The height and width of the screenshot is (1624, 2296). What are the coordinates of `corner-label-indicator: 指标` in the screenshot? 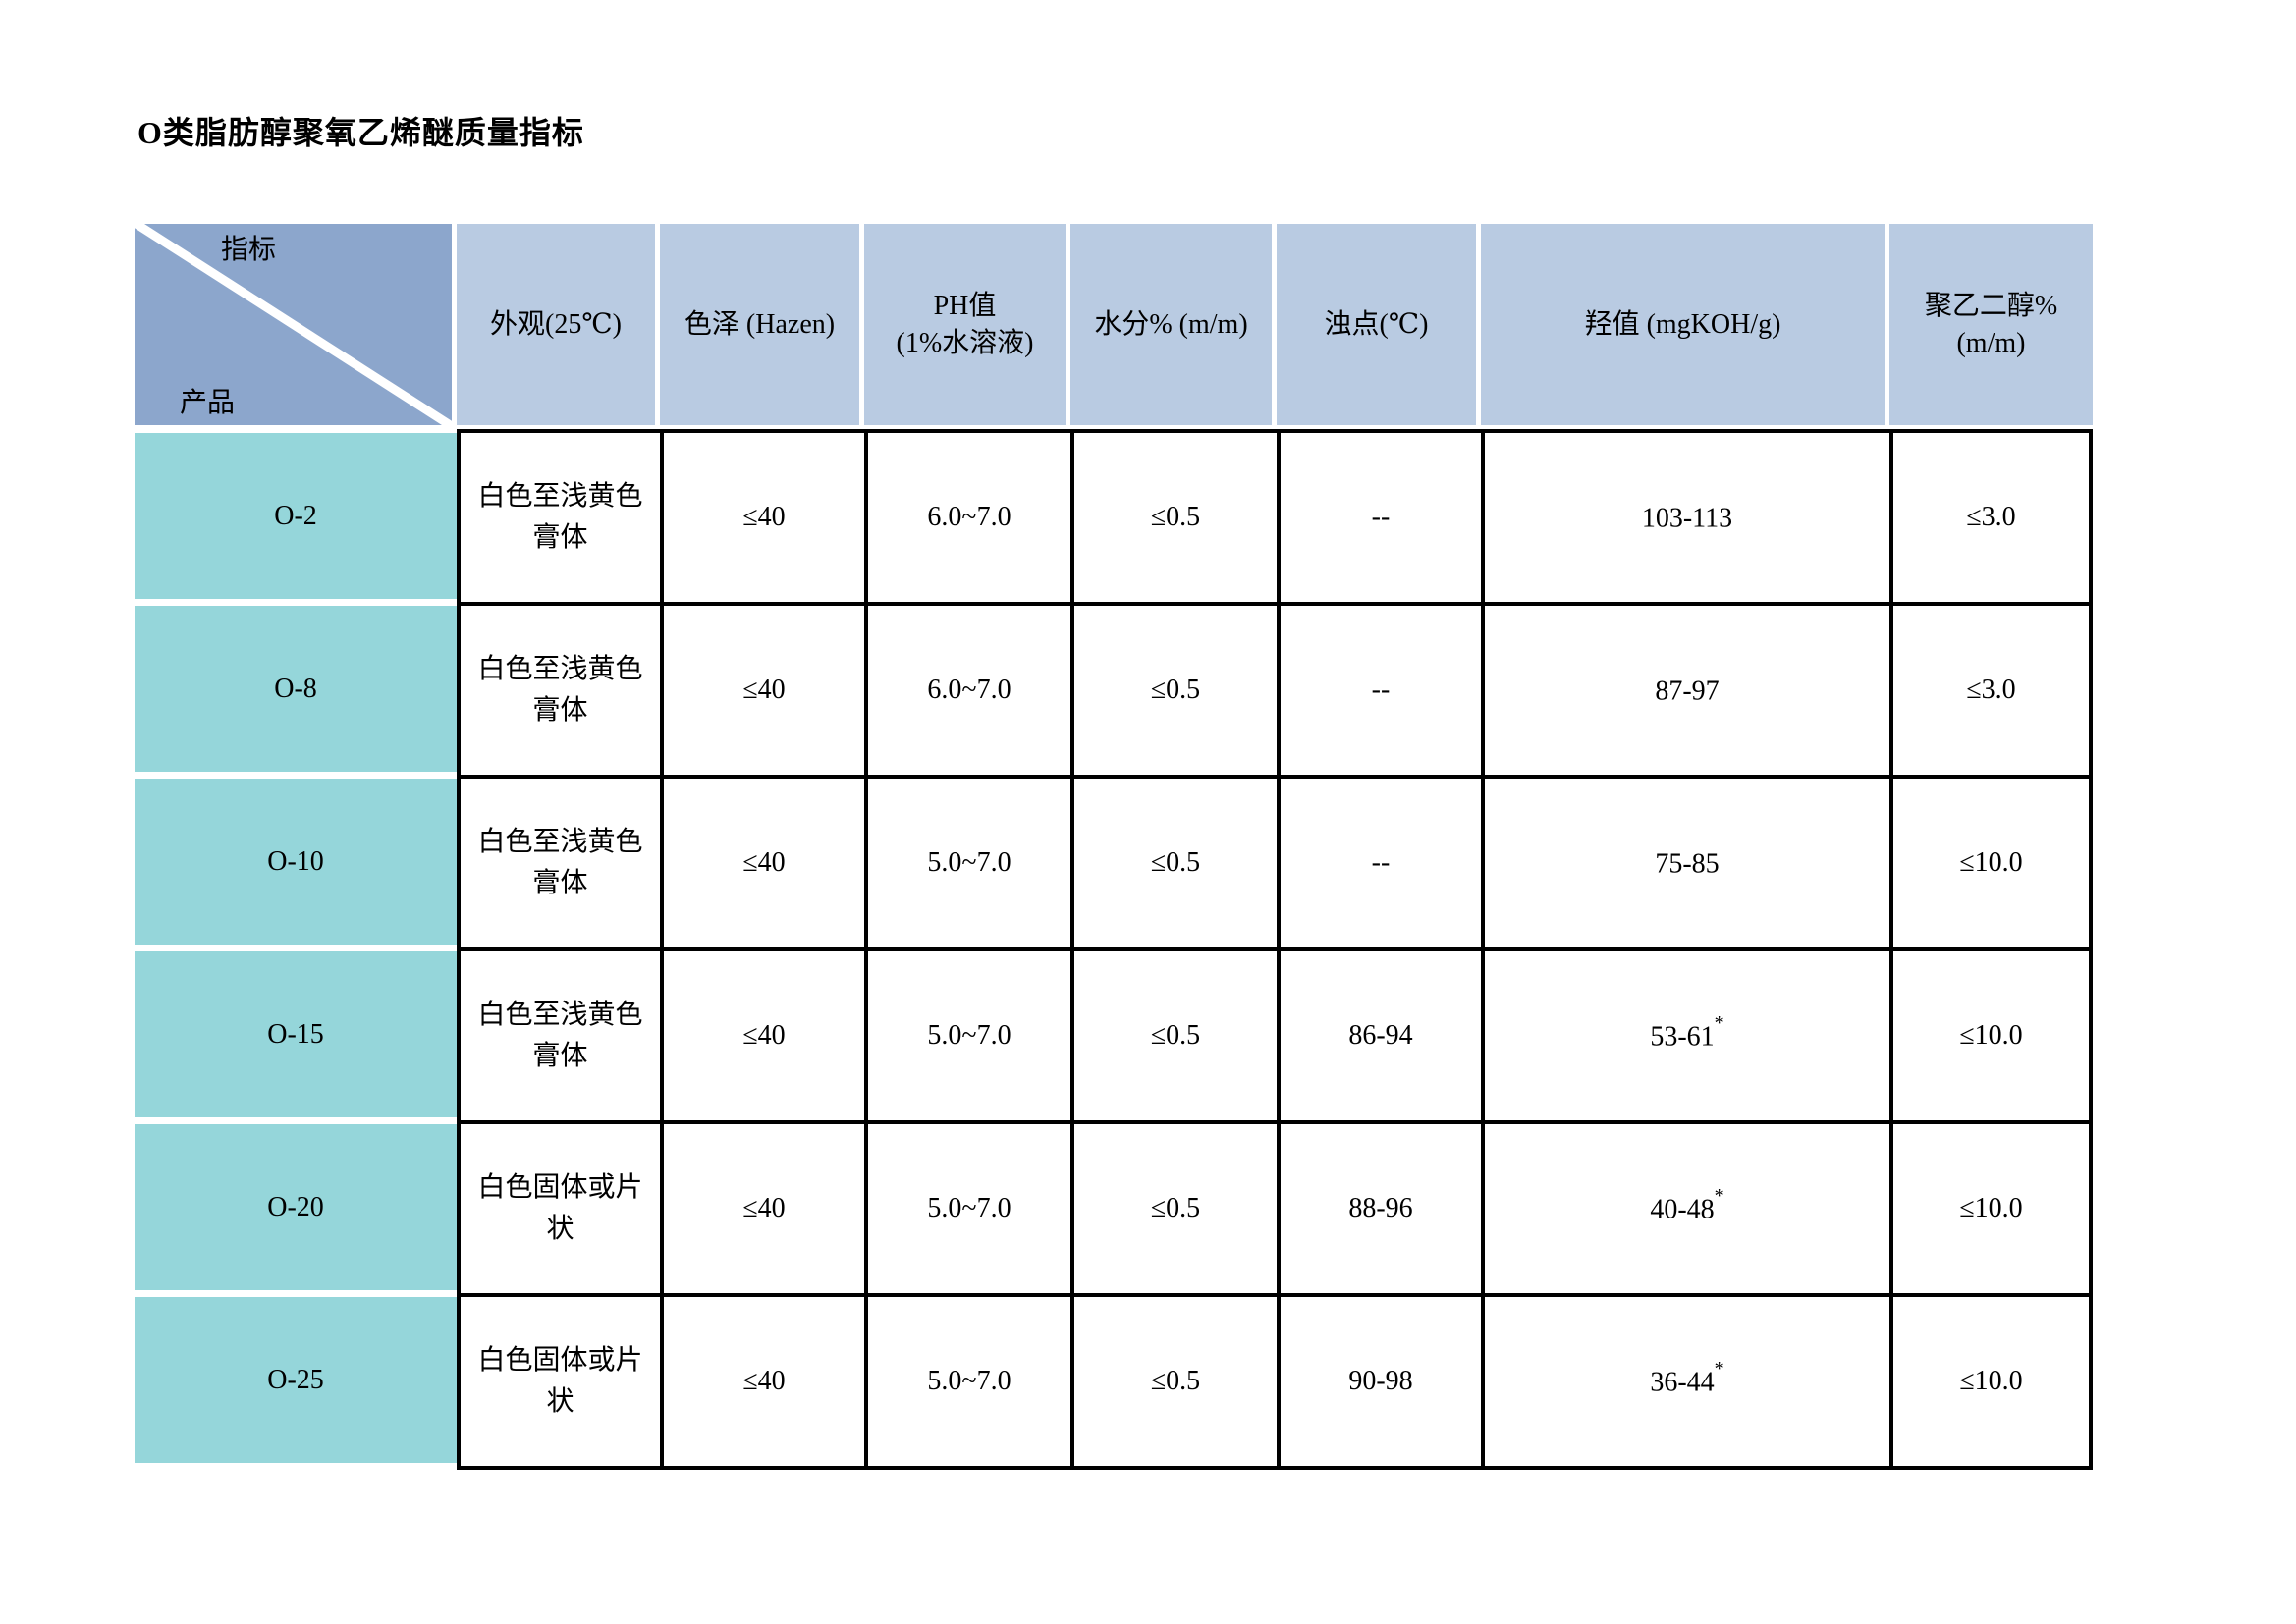 It's located at (249, 250).